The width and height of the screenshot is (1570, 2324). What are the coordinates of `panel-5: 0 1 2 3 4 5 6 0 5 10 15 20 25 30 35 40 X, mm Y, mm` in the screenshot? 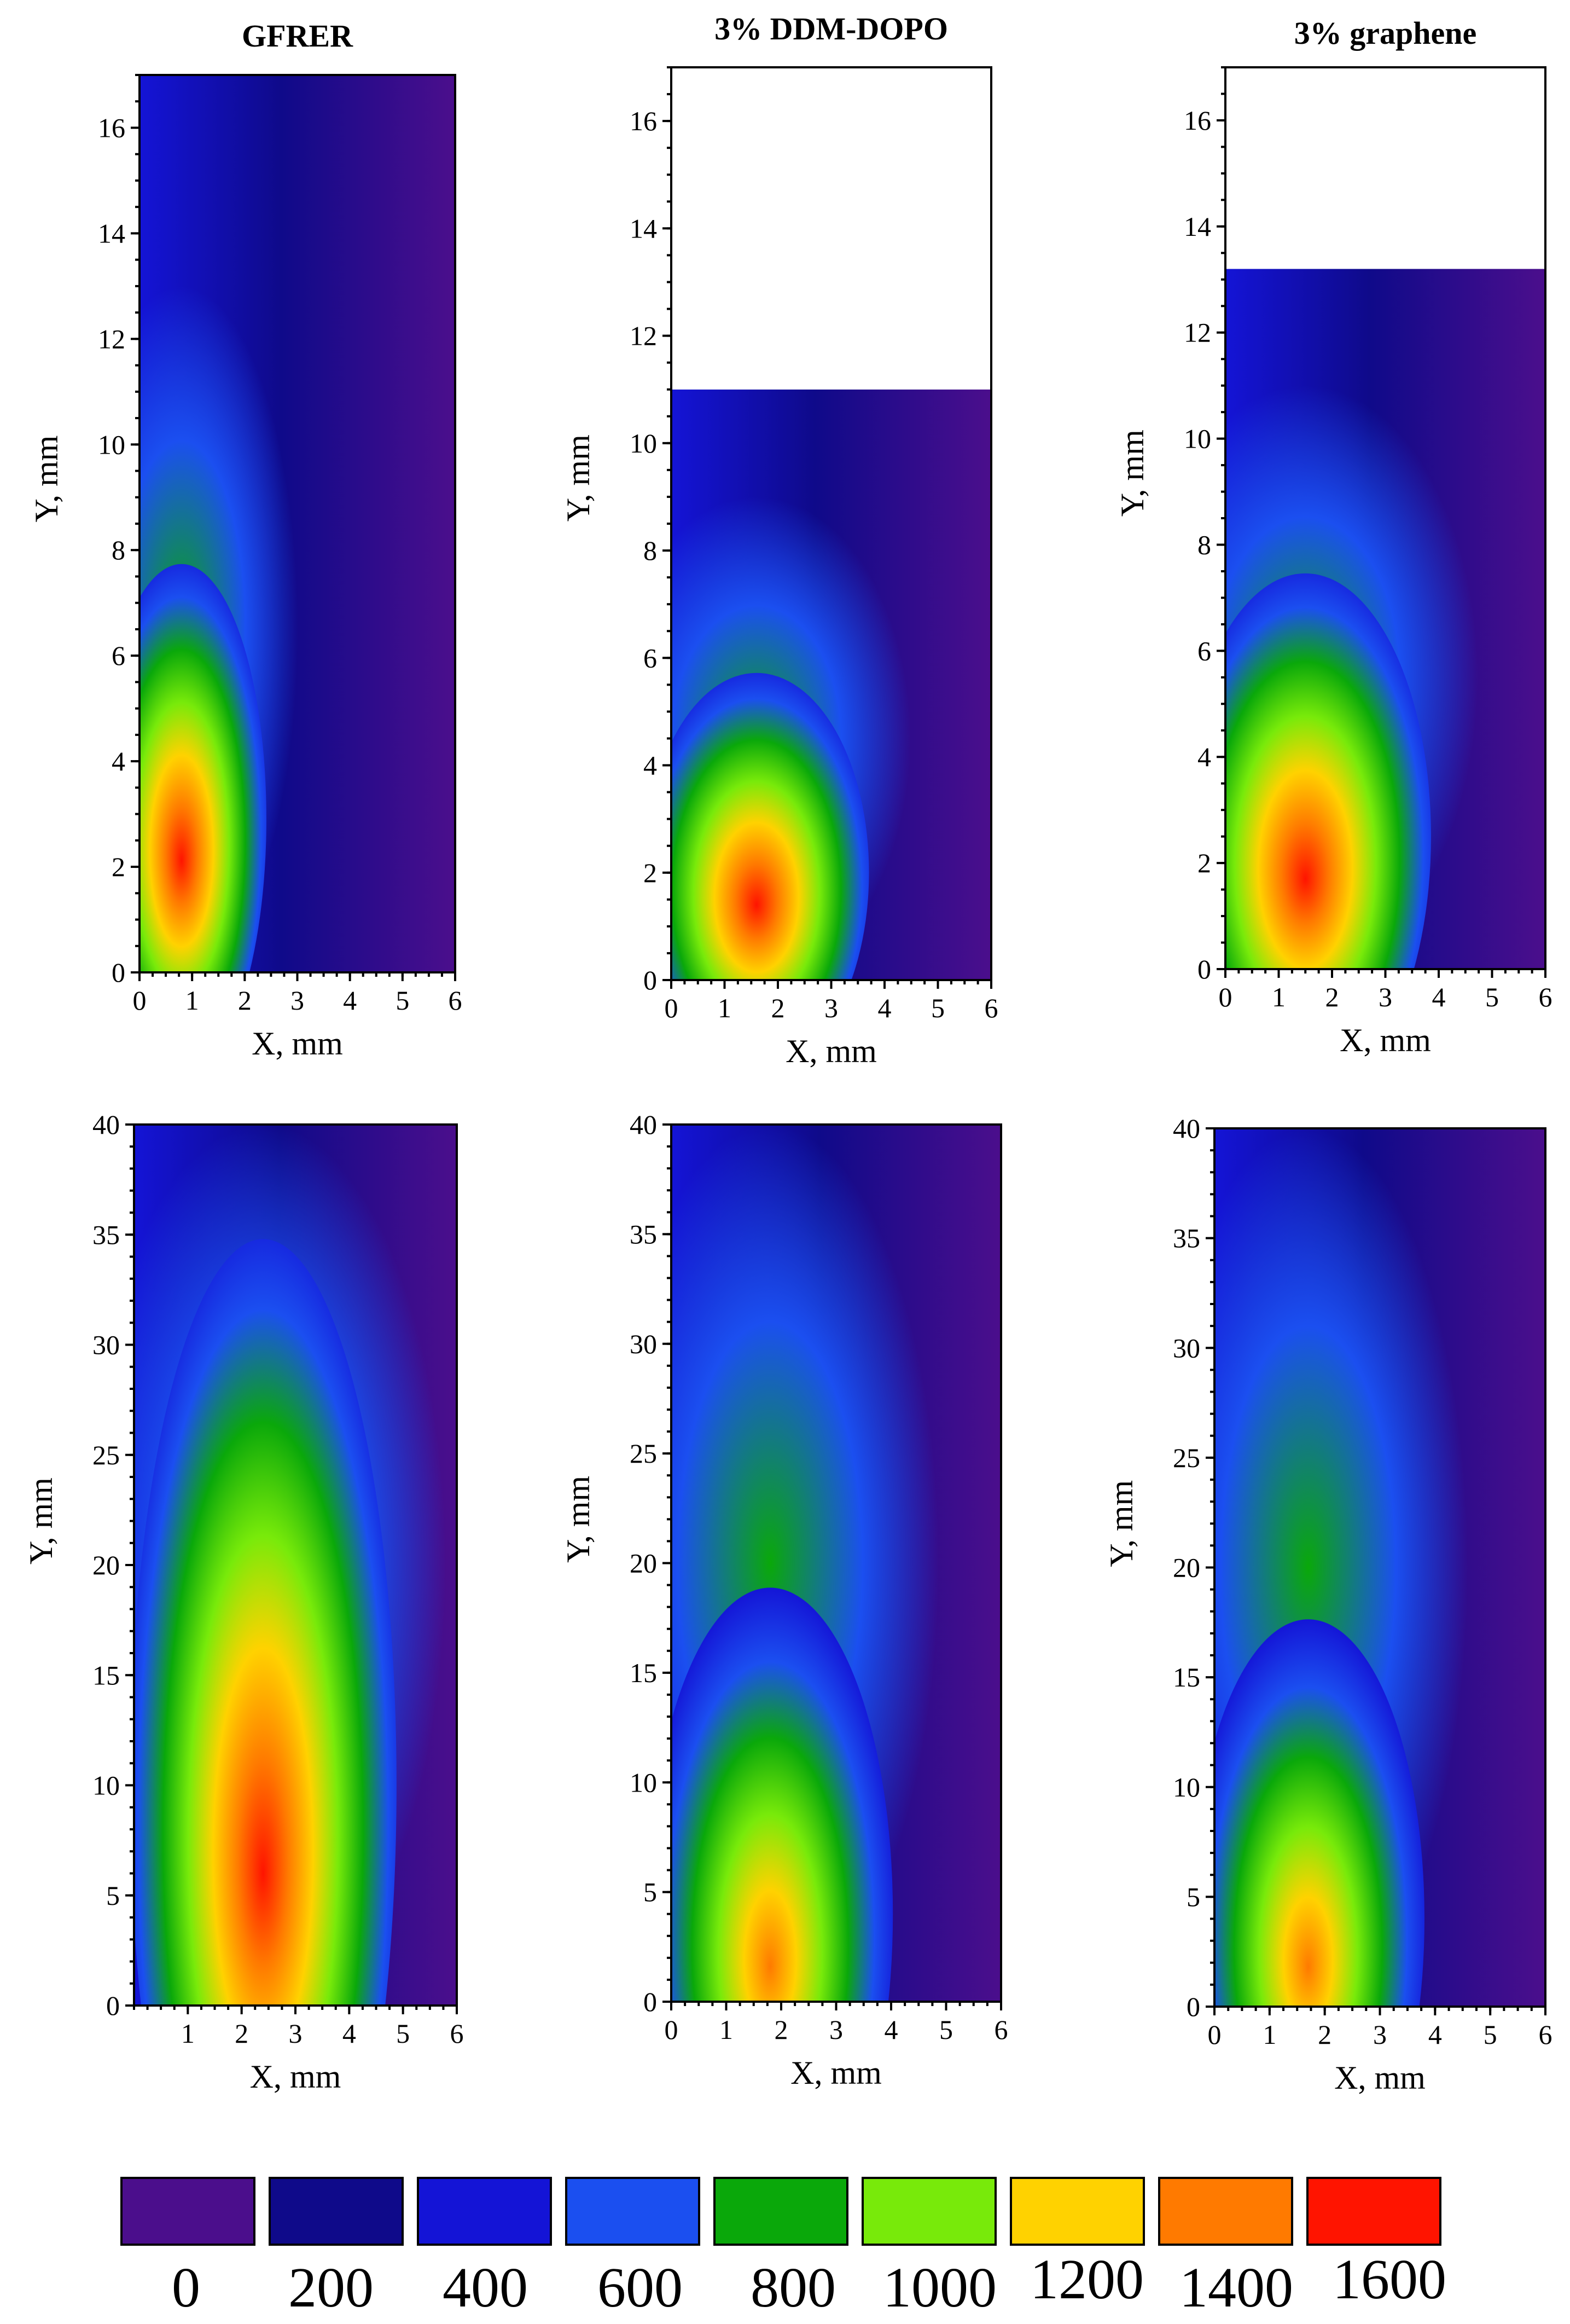 It's located at (784, 1600).